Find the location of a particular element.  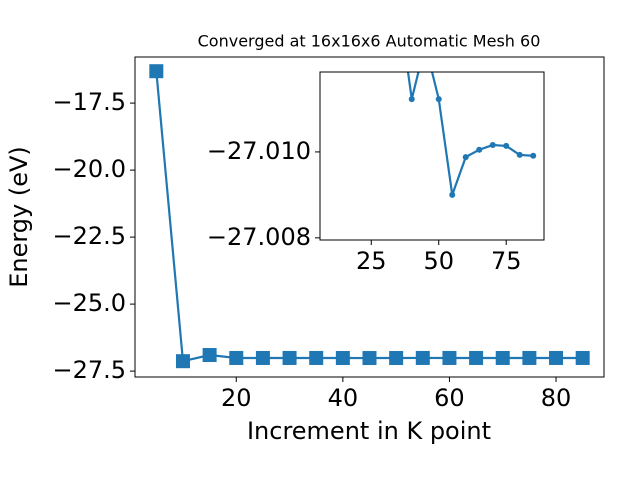

y-tick-label: −22.5 is located at coordinates (89, 236).